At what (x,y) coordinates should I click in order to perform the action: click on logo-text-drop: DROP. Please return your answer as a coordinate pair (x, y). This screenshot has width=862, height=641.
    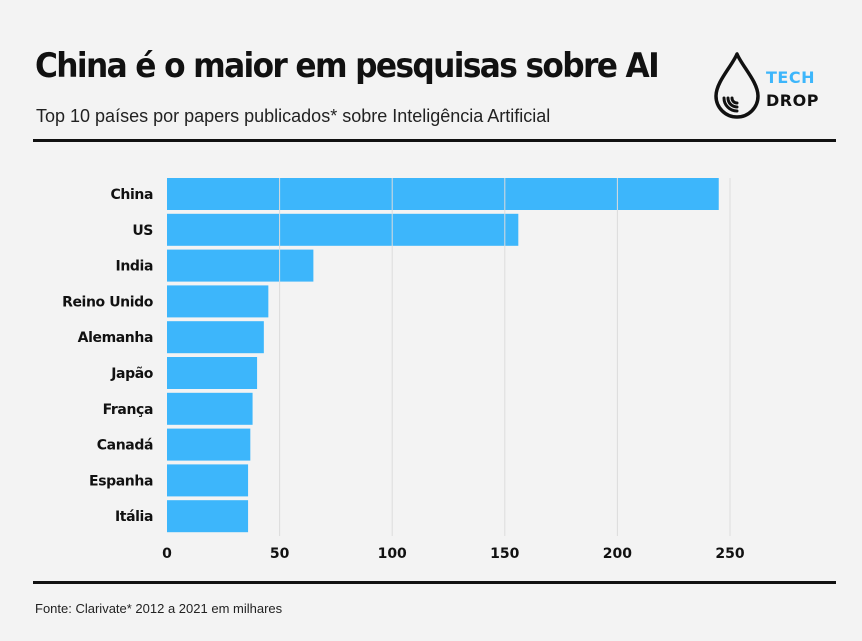
    Looking at the image, I should click on (792, 100).